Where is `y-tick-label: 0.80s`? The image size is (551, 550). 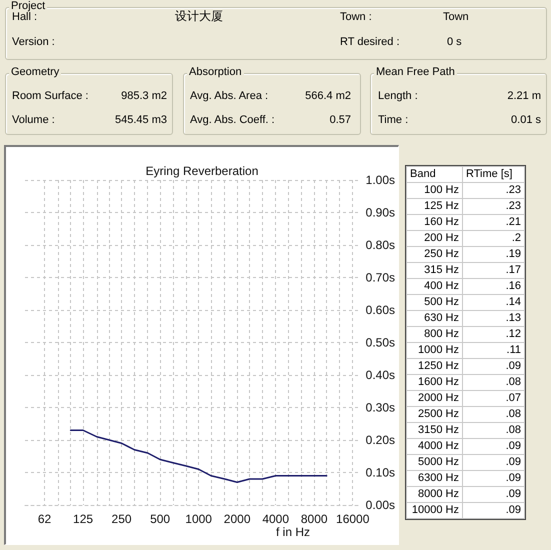 y-tick-label: 0.80s is located at coordinates (381, 245).